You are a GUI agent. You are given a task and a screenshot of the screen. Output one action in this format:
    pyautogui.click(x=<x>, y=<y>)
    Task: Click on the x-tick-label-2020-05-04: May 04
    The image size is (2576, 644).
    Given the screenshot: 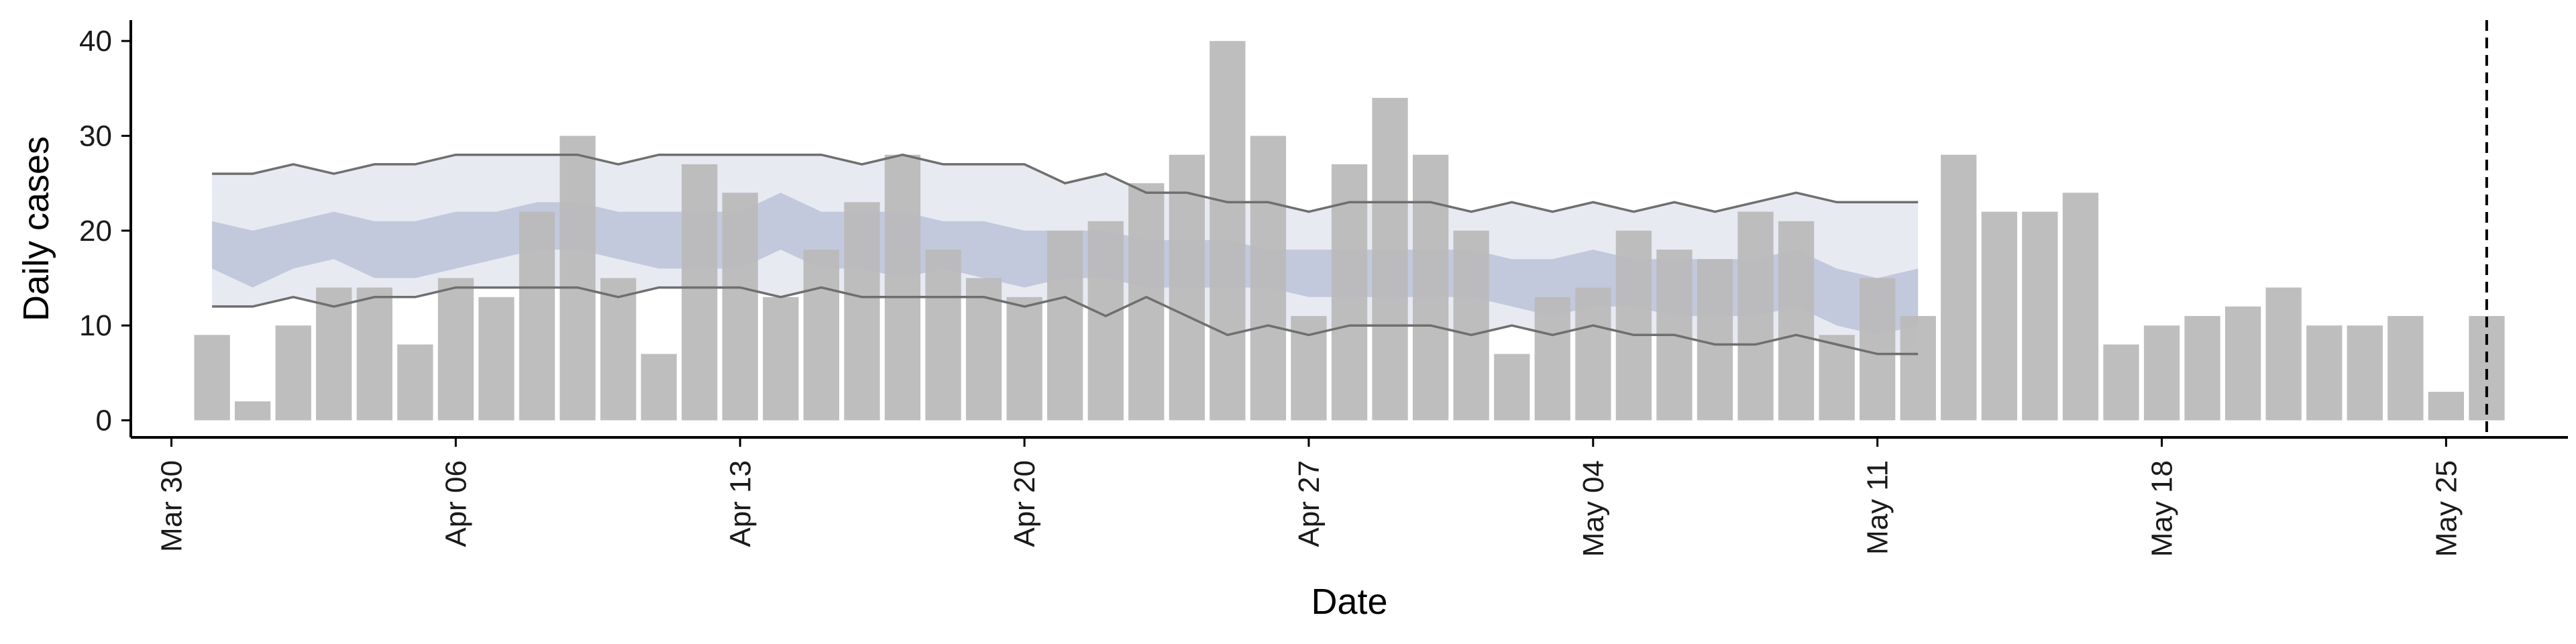 What is the action you would take?
    pyautogui.click(x=1593, y=508)
    